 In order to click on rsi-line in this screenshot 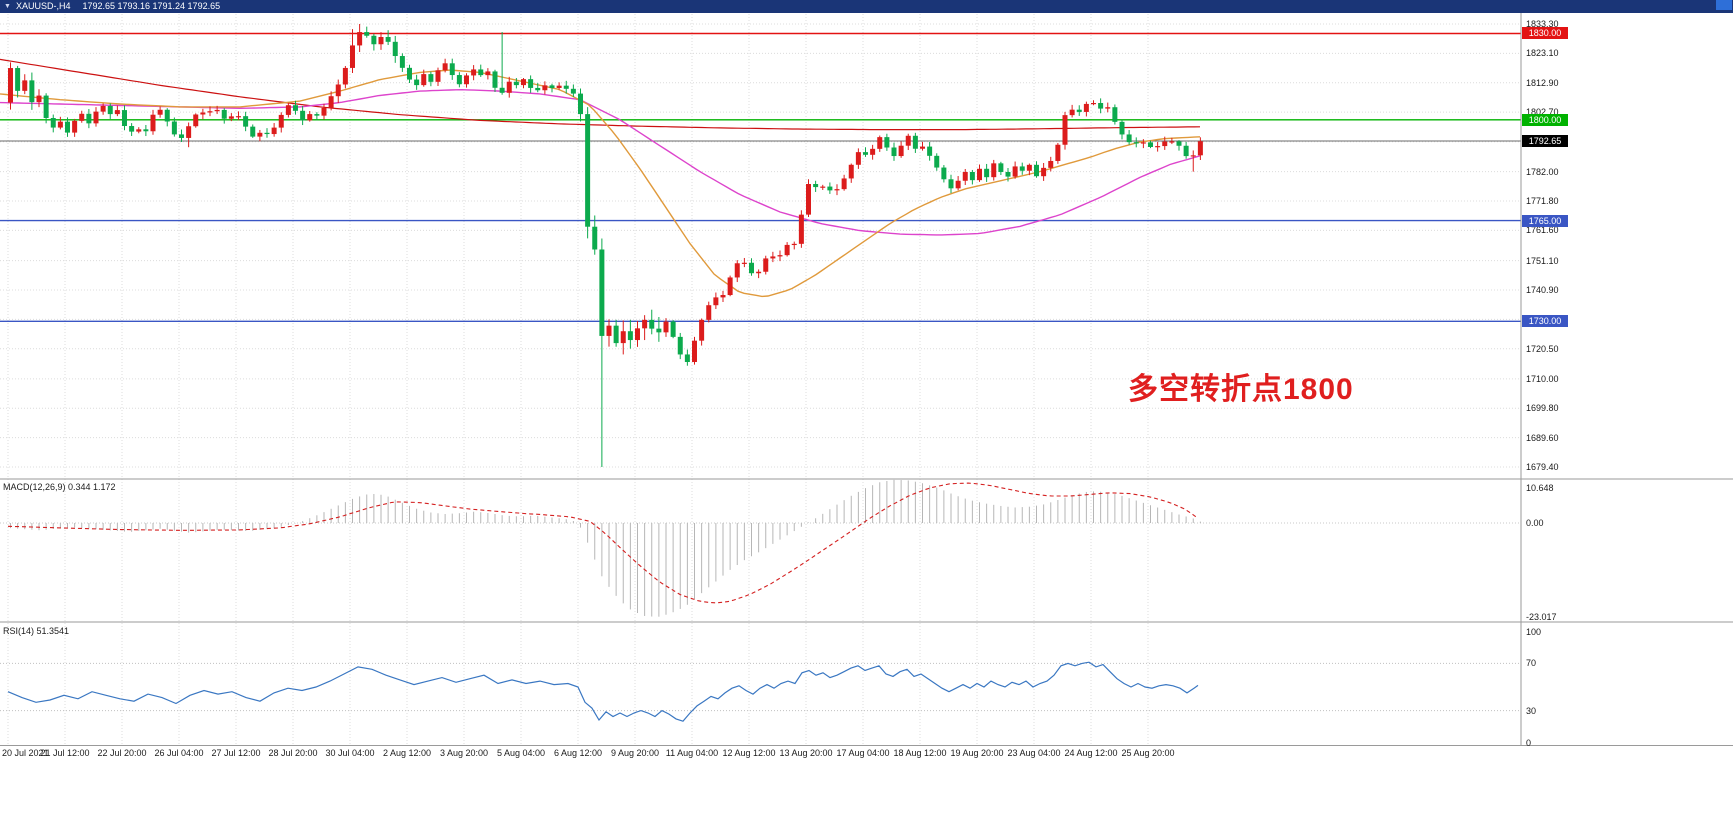, I will do `click(603, 691)`.